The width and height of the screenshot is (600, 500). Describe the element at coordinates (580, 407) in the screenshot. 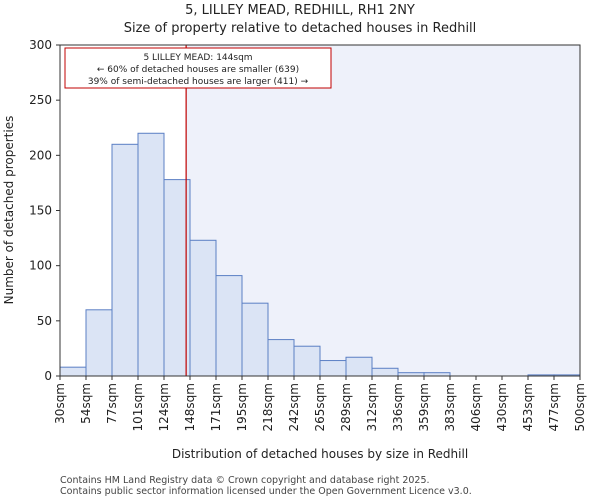

I see `x-tick-label: 500sqm` at that location.